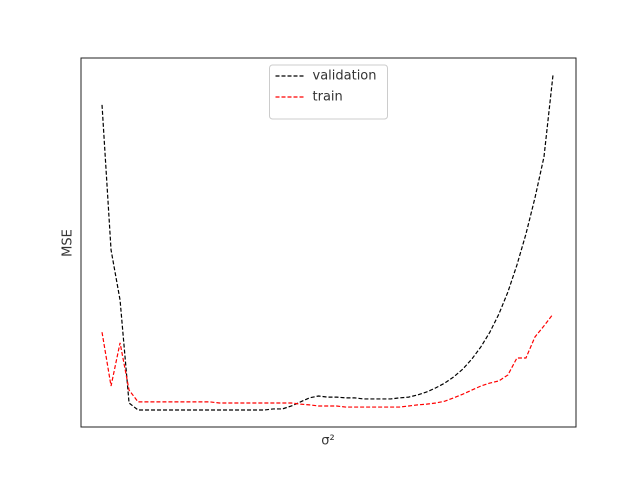 The image size is (640, 480). I want to click on legend-box, so click(328, 92).